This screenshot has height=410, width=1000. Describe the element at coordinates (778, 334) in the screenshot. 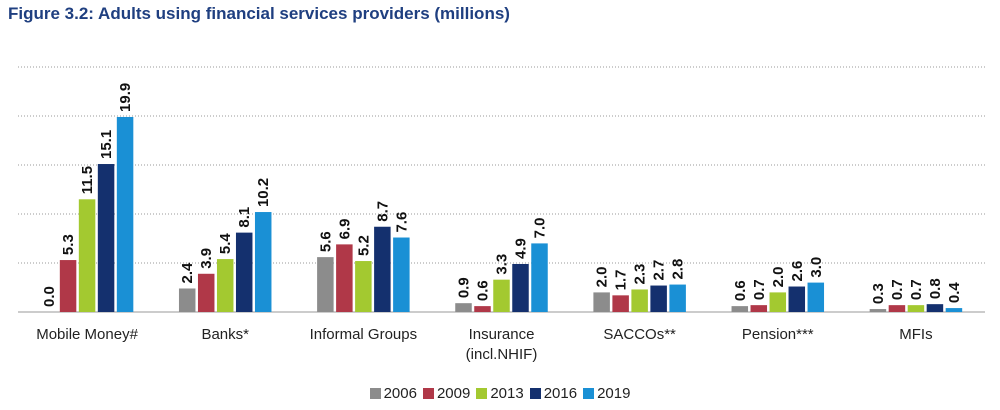

I see `category-label: Pension***` at that location.